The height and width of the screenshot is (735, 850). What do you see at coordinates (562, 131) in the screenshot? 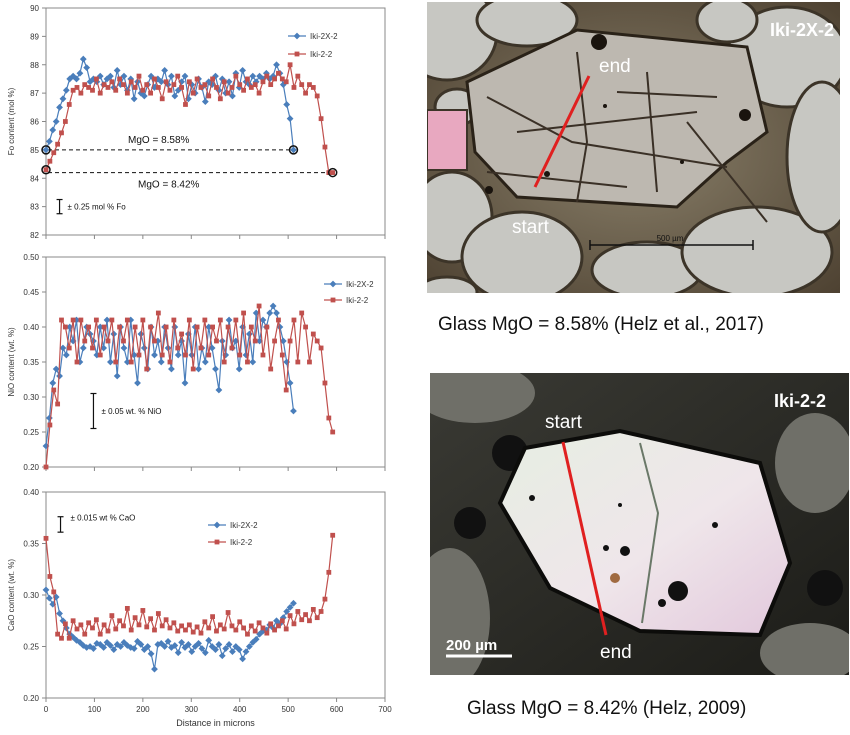
I see `track-line` at bounding box center [562, 131].